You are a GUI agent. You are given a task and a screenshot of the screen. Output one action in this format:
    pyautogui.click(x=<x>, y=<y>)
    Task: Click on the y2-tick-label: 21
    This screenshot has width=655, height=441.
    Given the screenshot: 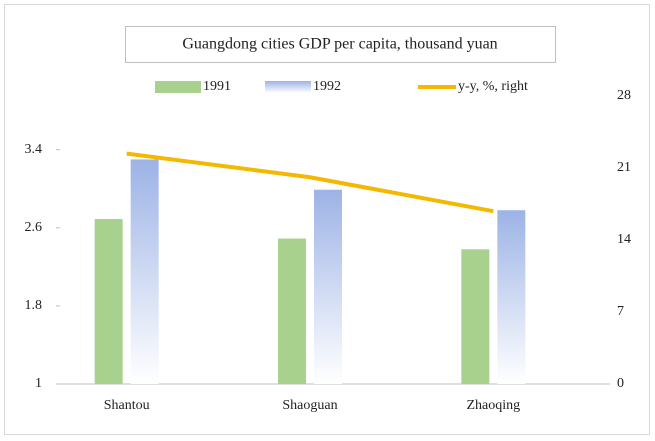 What is the action you would take?
    pyautogui.click(x=624, y=167)
    